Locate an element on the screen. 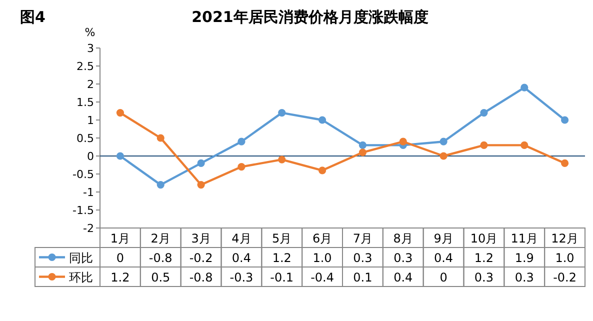  data-label: 0.5 is located at coordinates (160, 277).